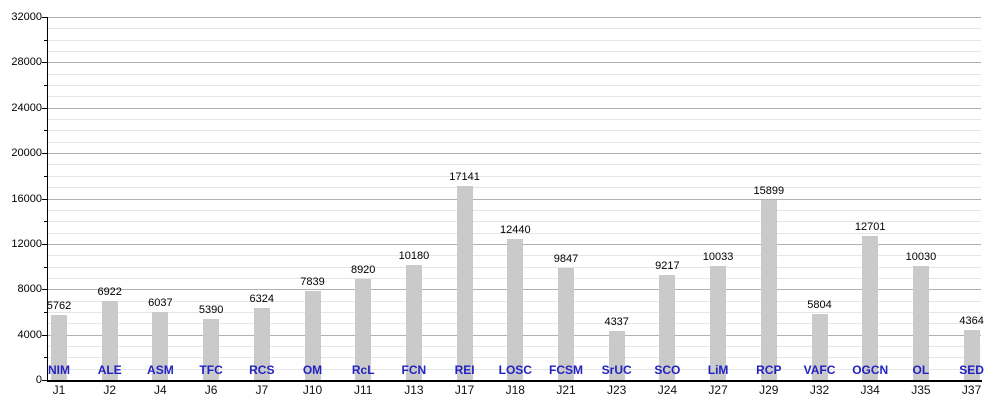 This screenshot has width=1000, height=400. What do you see at coordinates (109, 292) in the screenshot?
I see `bar-value-label: 6922` at bounding box center [109, 292].